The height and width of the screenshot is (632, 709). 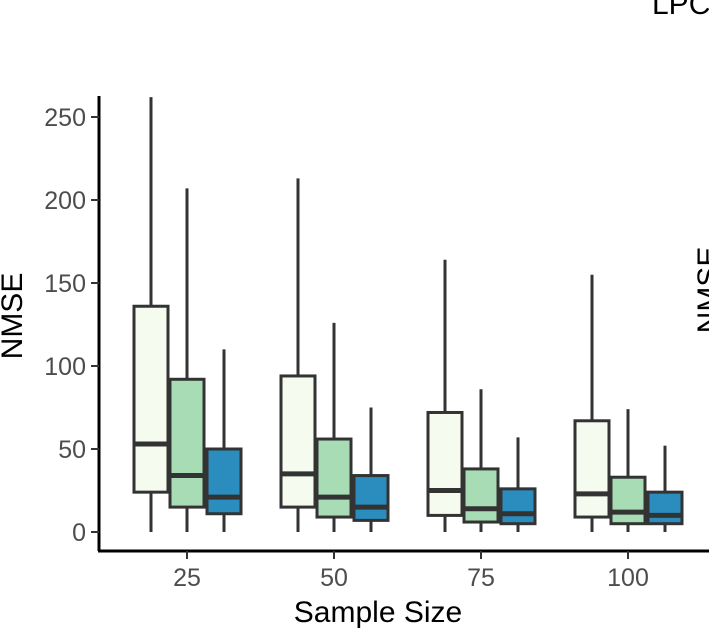 I want to click on x-tick-label: 100, so click(x=628, y=578).